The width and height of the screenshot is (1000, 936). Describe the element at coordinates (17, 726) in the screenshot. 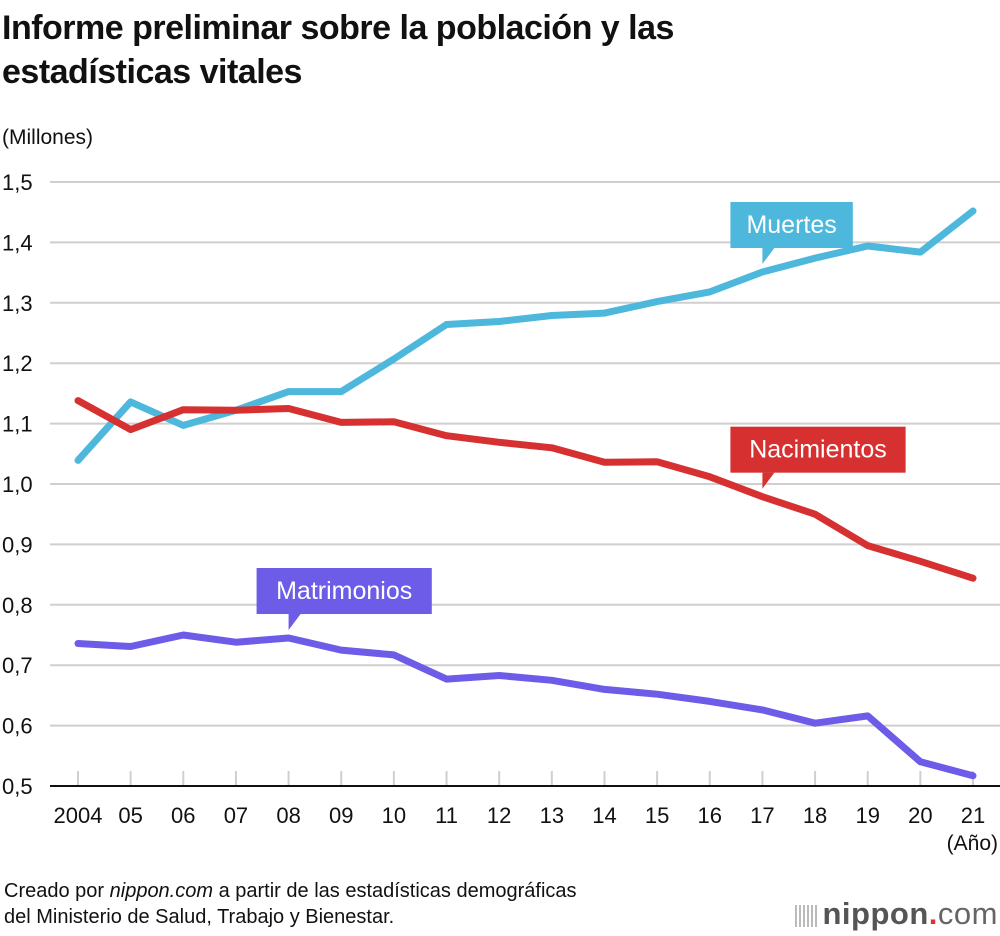

I see `y-tick-label: 0,6` at that location.